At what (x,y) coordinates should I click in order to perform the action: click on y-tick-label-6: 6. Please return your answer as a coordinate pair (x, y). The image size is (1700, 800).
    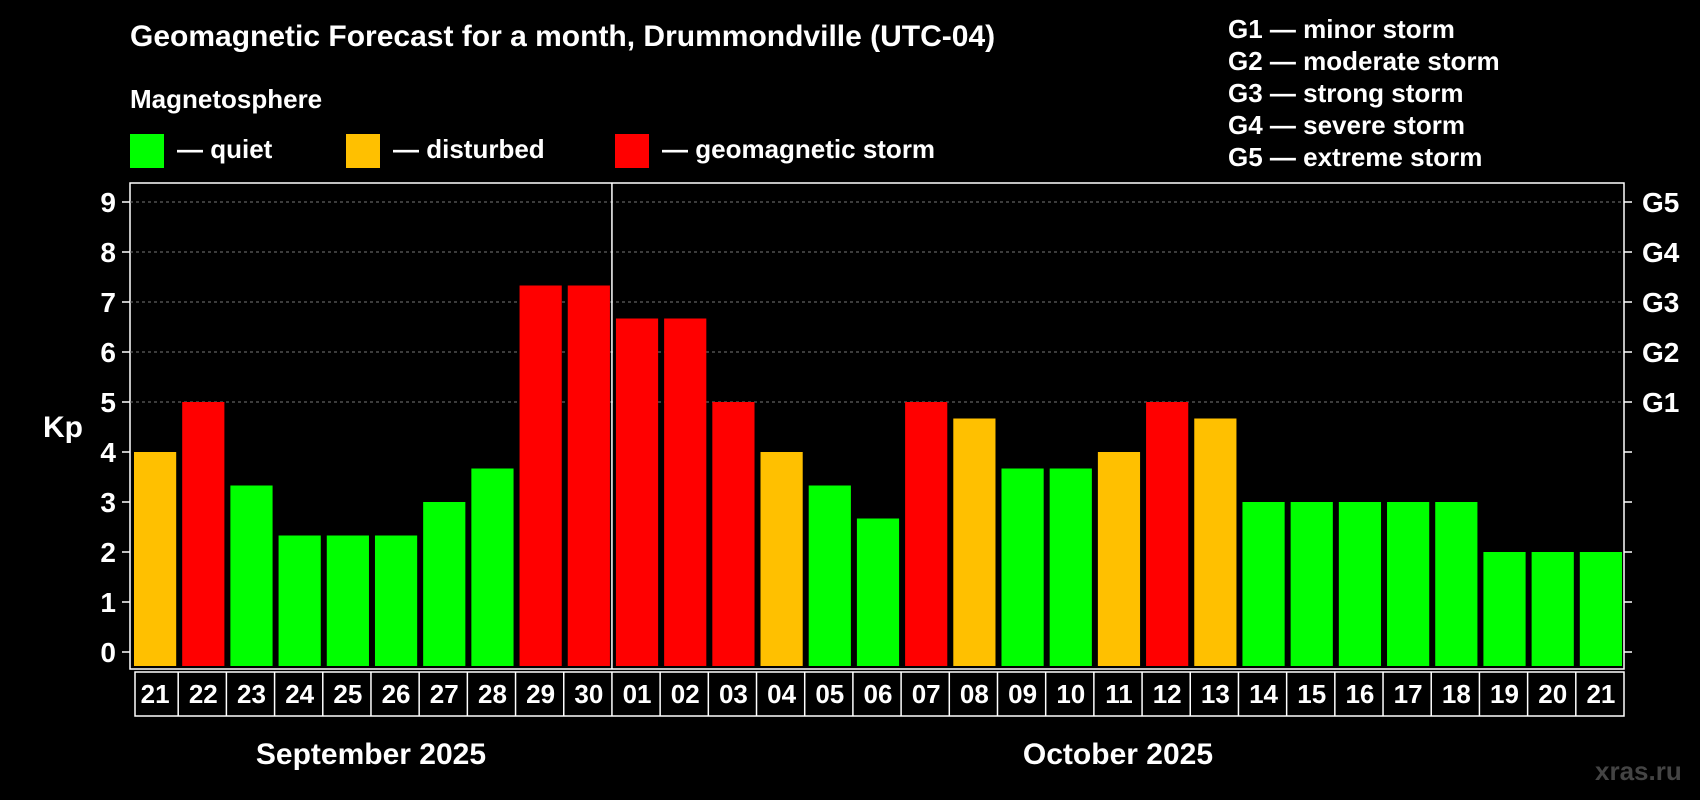
    Looking at the image, I should click on (108, 352).